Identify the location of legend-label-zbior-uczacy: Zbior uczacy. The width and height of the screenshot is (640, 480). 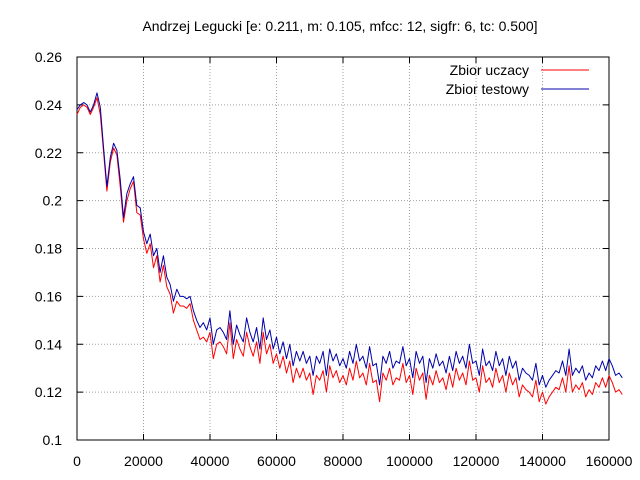
(489, 70).